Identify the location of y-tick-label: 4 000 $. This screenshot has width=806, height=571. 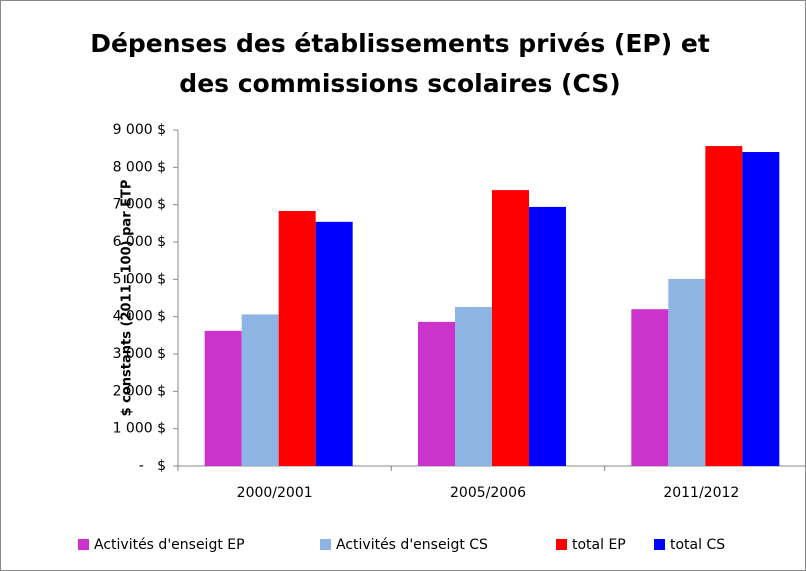
(139, 317).